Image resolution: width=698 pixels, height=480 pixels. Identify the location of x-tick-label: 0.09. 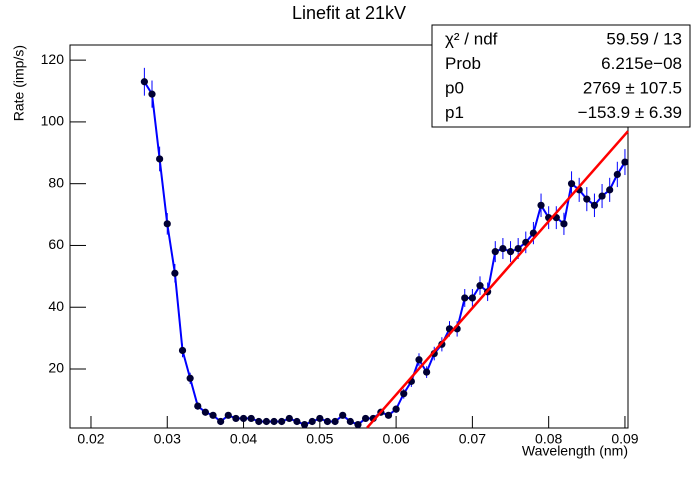
(624, 439).